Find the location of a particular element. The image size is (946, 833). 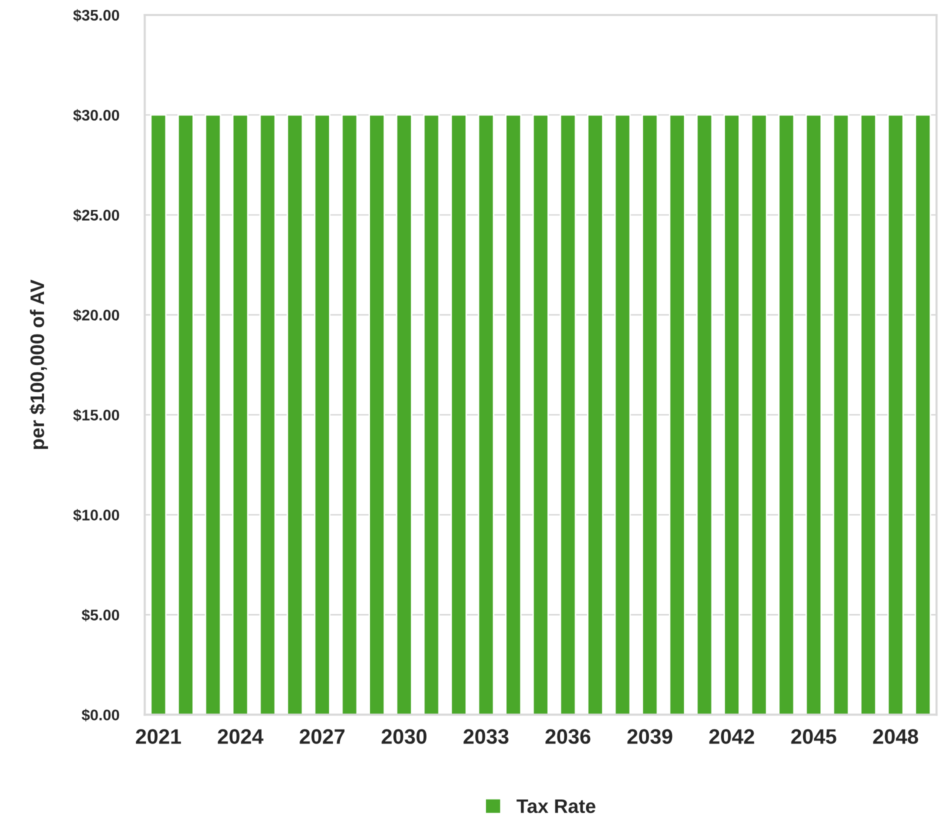

x-tick-label: 2045 is located at coordinates (813, 736).